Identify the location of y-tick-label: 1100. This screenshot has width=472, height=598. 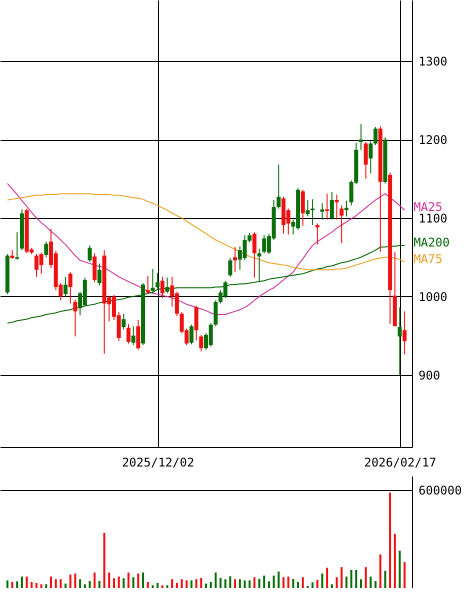
(433, 219).